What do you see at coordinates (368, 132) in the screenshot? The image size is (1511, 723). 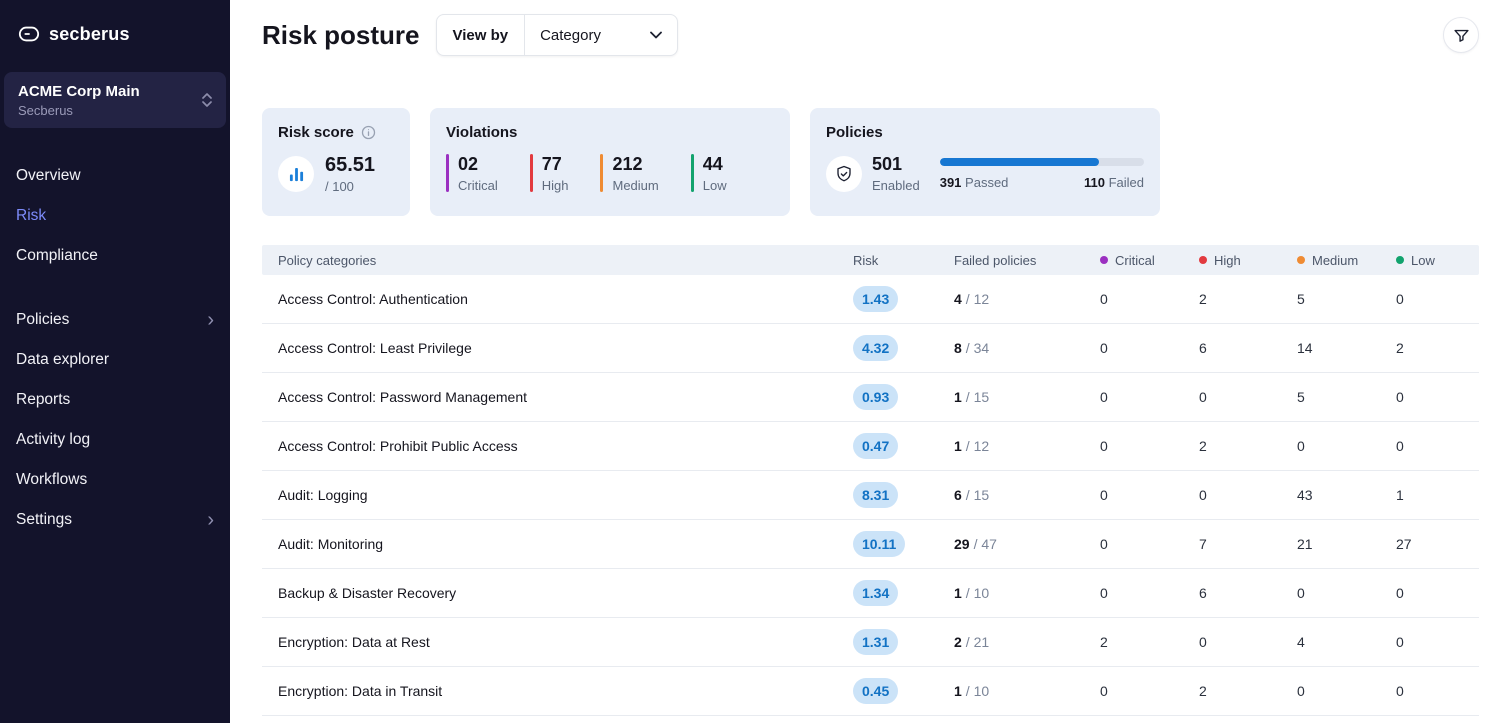 I see `info-icon` at bounding box center [368, 132].